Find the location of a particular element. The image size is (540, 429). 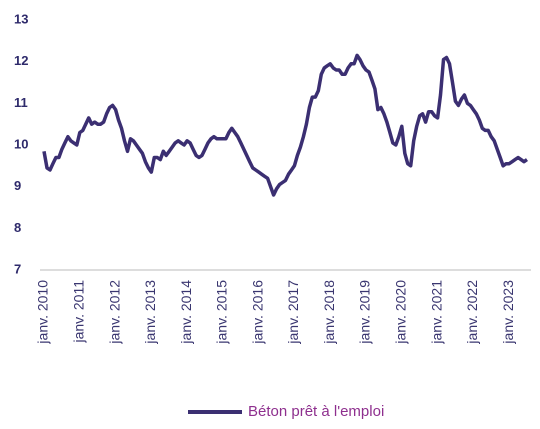

y-tick-label: 12 is located at coordinates (21, 60).